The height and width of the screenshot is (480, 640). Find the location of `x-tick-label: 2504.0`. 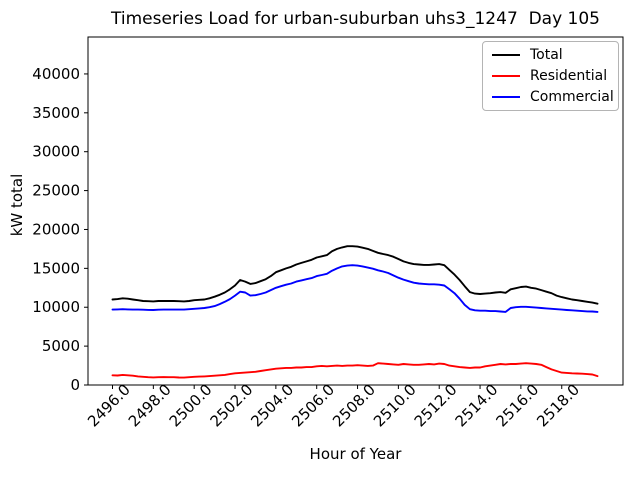

x-tick-label: 2504.0 is located at coordinates (272, 406).